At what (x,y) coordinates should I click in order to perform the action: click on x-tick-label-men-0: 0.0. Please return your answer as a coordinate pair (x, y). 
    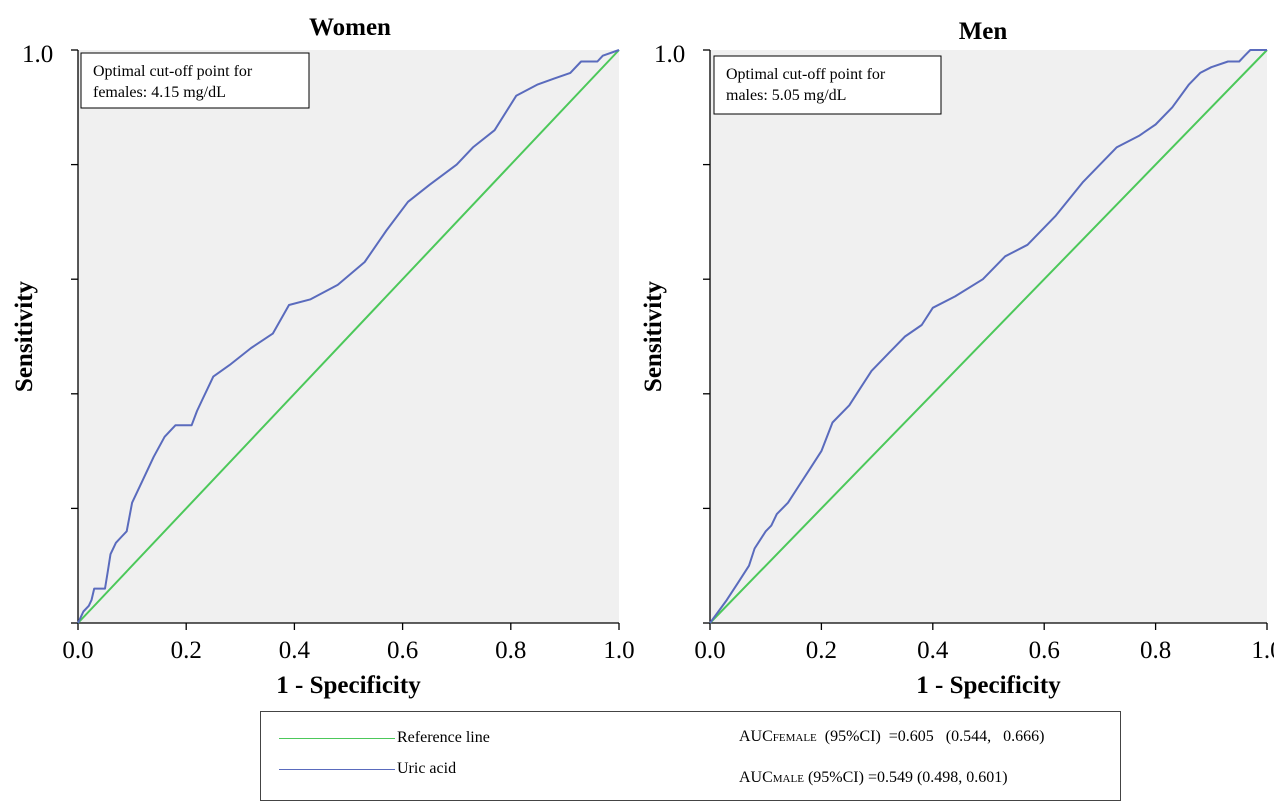
    Looking at the image, I should click on (709, 650).